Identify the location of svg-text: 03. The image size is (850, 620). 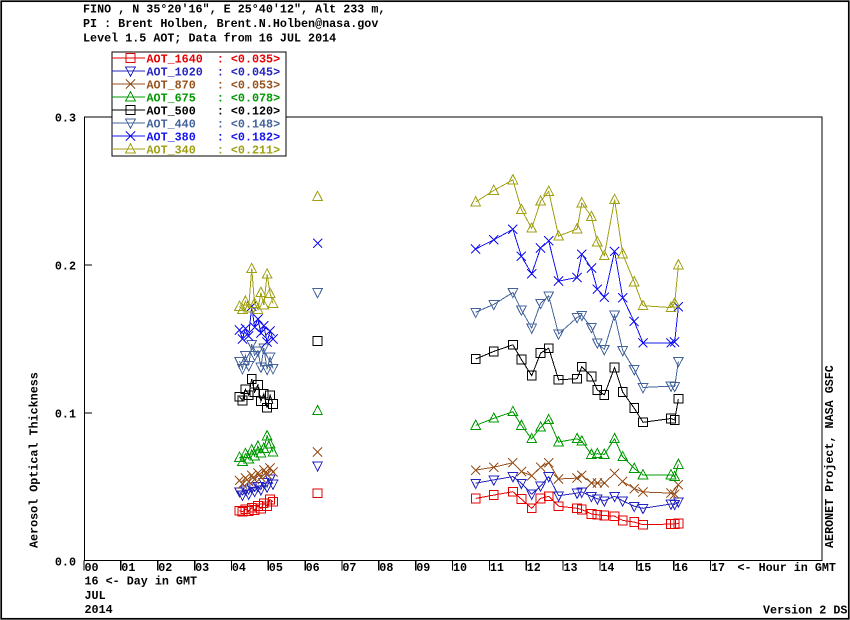
(202, 568).